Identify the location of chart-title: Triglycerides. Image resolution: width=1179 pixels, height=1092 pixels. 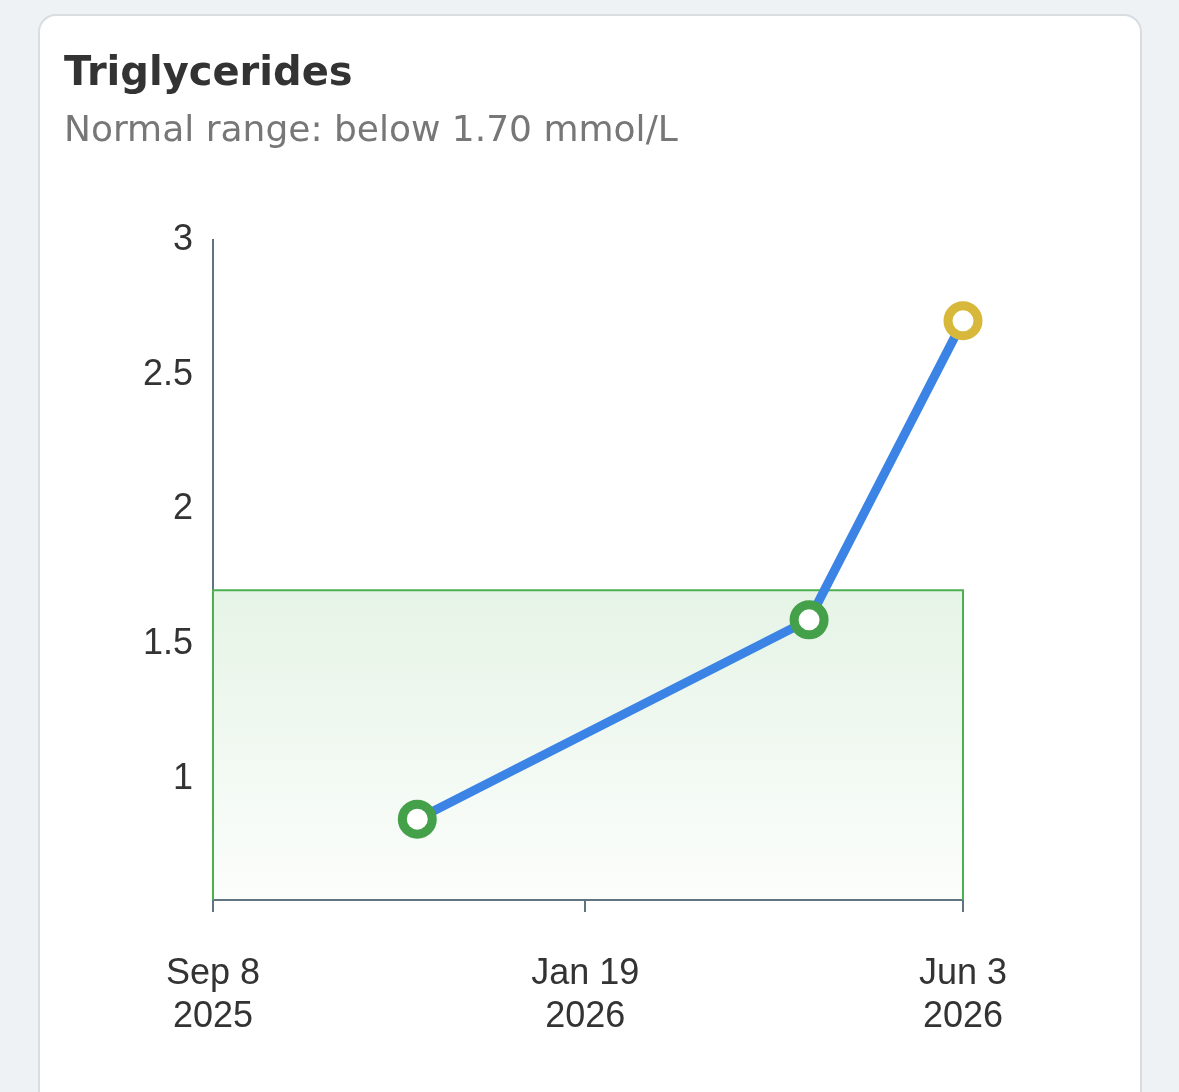
(208, 71).